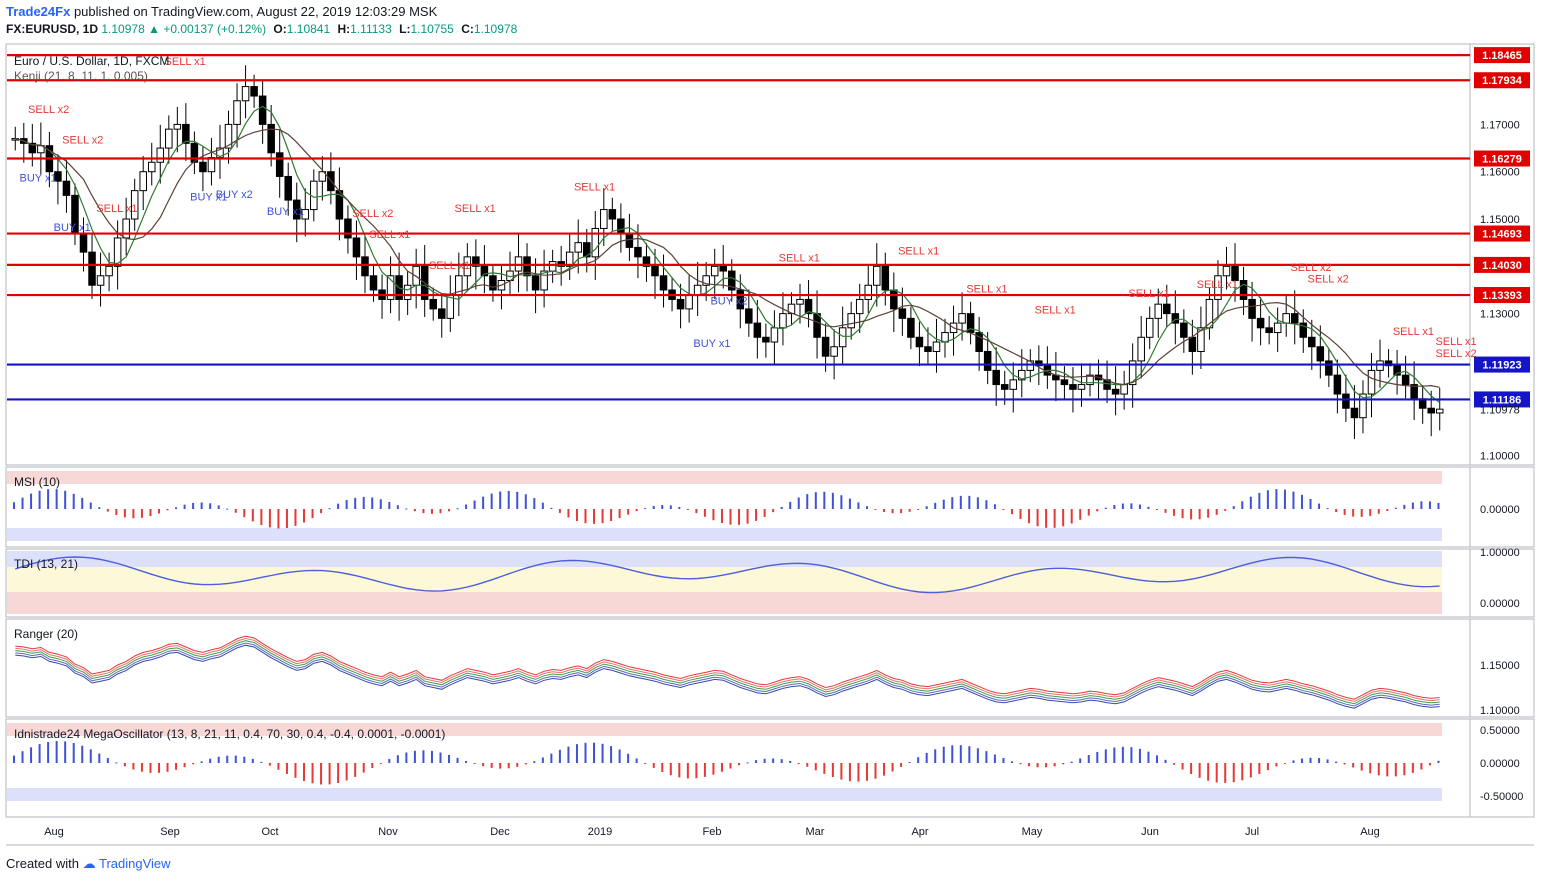 The width and height of the screenshot is (1541, 881). I want to click on level-label-0: 1.18465, so click(1502, 56).